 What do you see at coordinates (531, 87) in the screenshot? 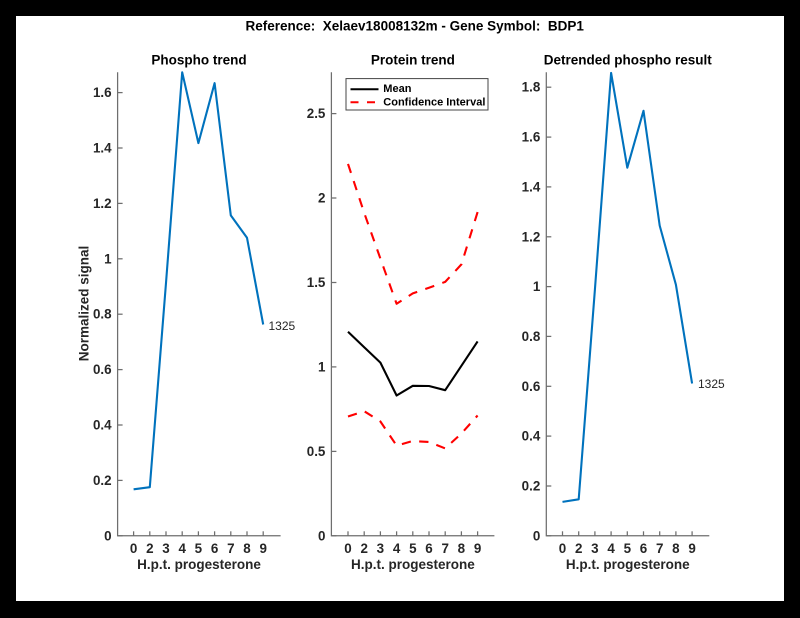
I see `svg-text: 1.8` at bounding box center [531, 87].